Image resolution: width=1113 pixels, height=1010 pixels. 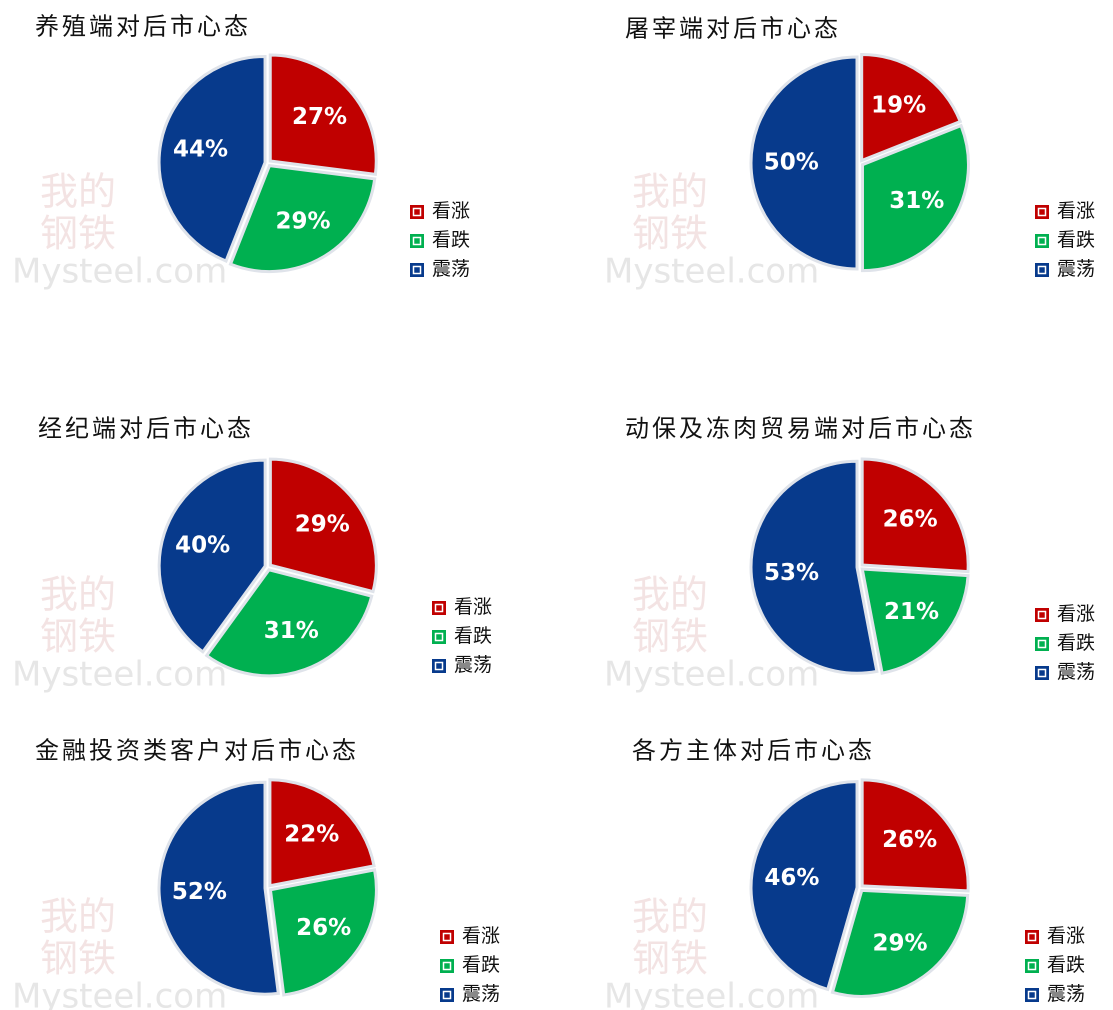 I want to click on chart-title: 金融投资类客户对后市心态, so click(x=197, y=751).